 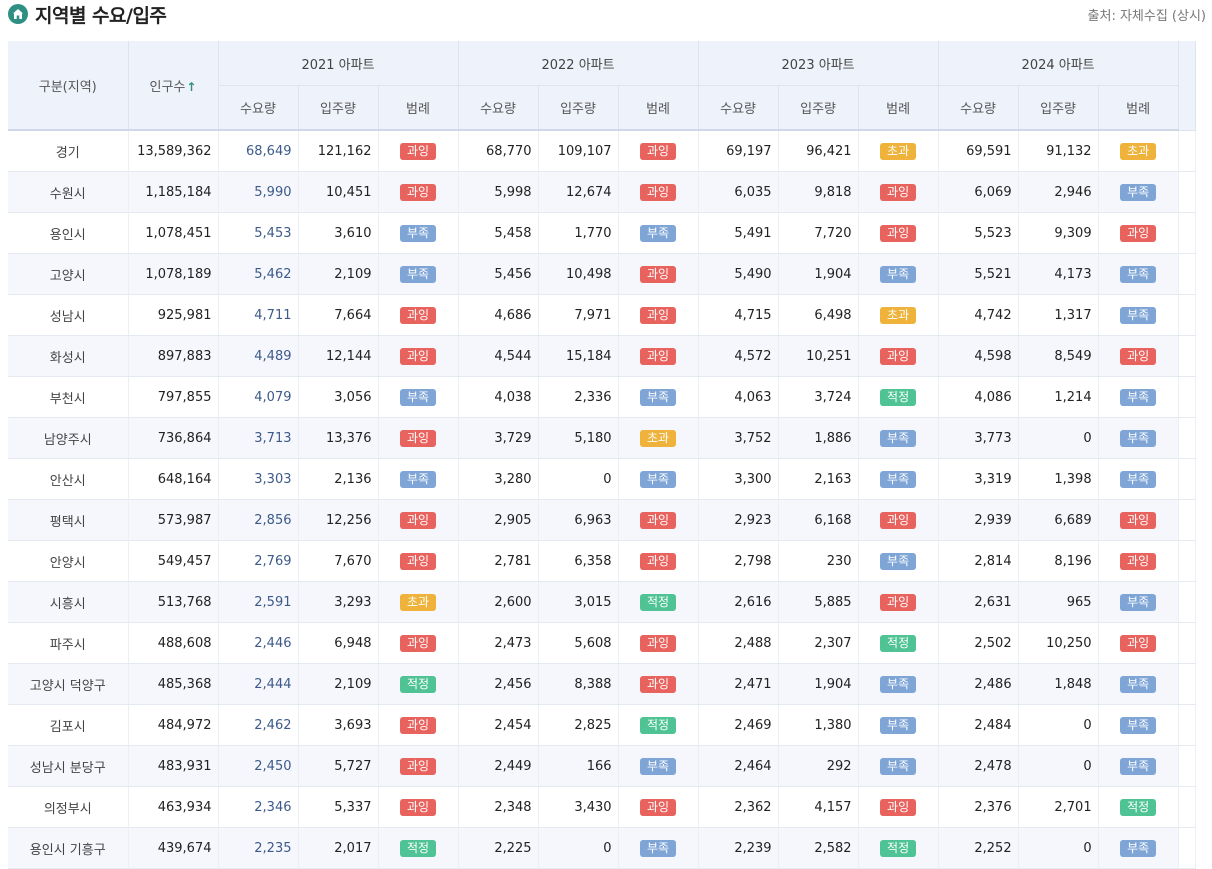 What do you see at coordinates (818, 397) in the screenshot?
I see `cell-supply: 3,724` at bounding box center [818, 397].